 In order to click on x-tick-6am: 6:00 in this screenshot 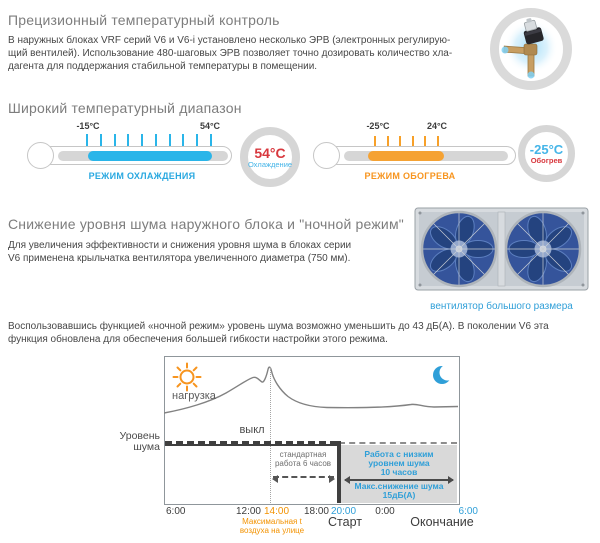, I will do `click(176, 511)`.